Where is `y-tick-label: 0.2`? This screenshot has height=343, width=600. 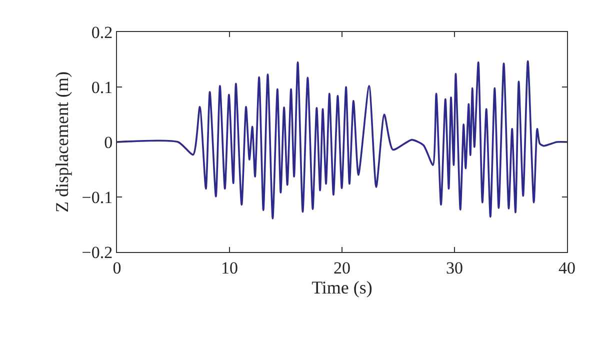
y-tick-label: 0.2 is located at coordinates (102, 32).